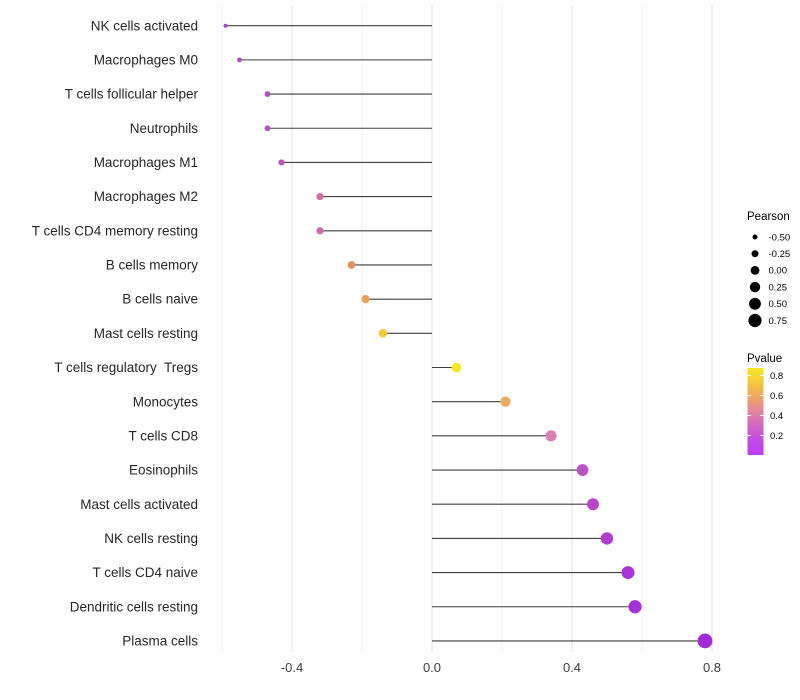 The height and width of the screenshot is (700, 800). What do you see at coordinates (126, 367) in the screenshot?
I see `y-axis-label: T cells regulatory Tregs` at bounding box center [126, 367].